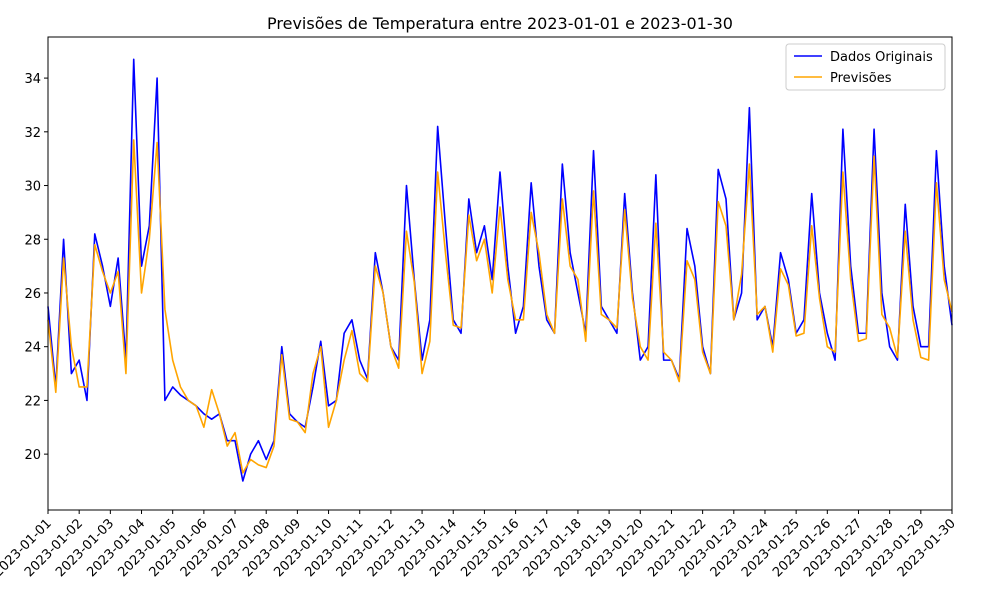 The width and height of the screenshot is (1000, 604). I want to click on y-tick-label: 26, so click(32, 294).